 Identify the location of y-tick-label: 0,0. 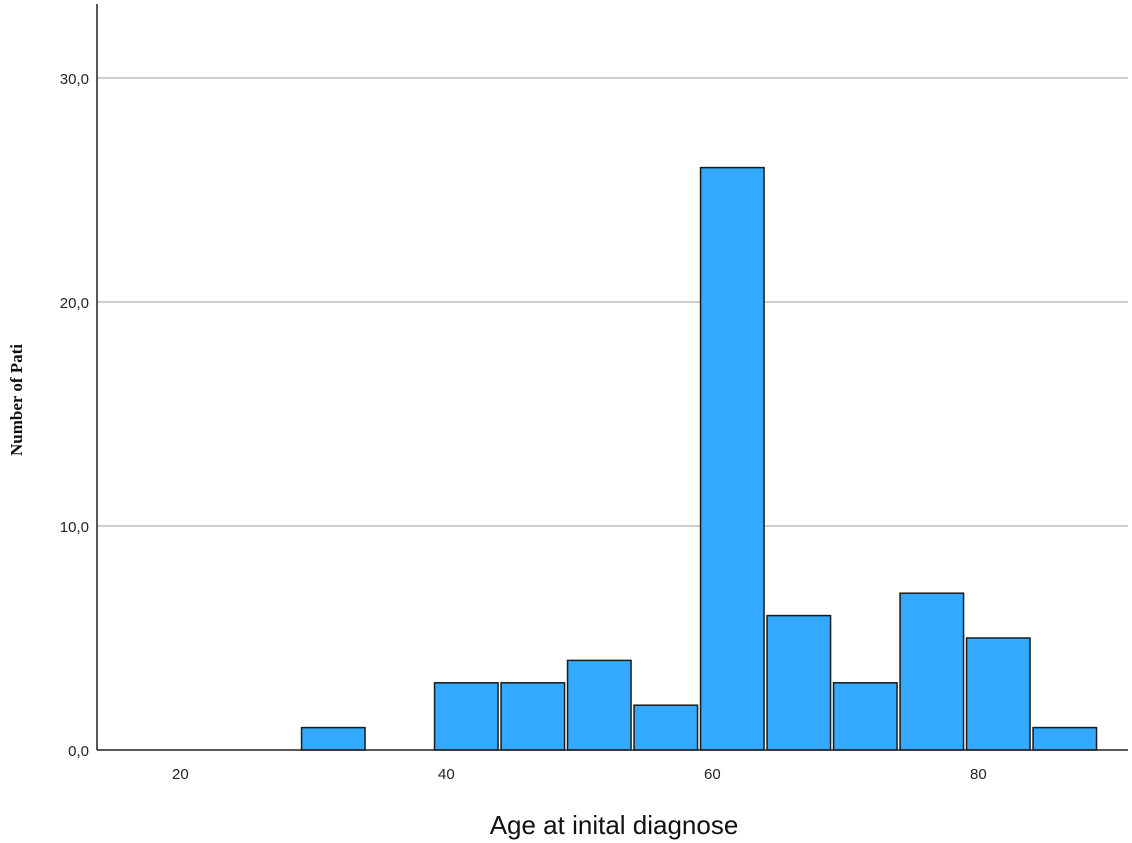
(78, 751).